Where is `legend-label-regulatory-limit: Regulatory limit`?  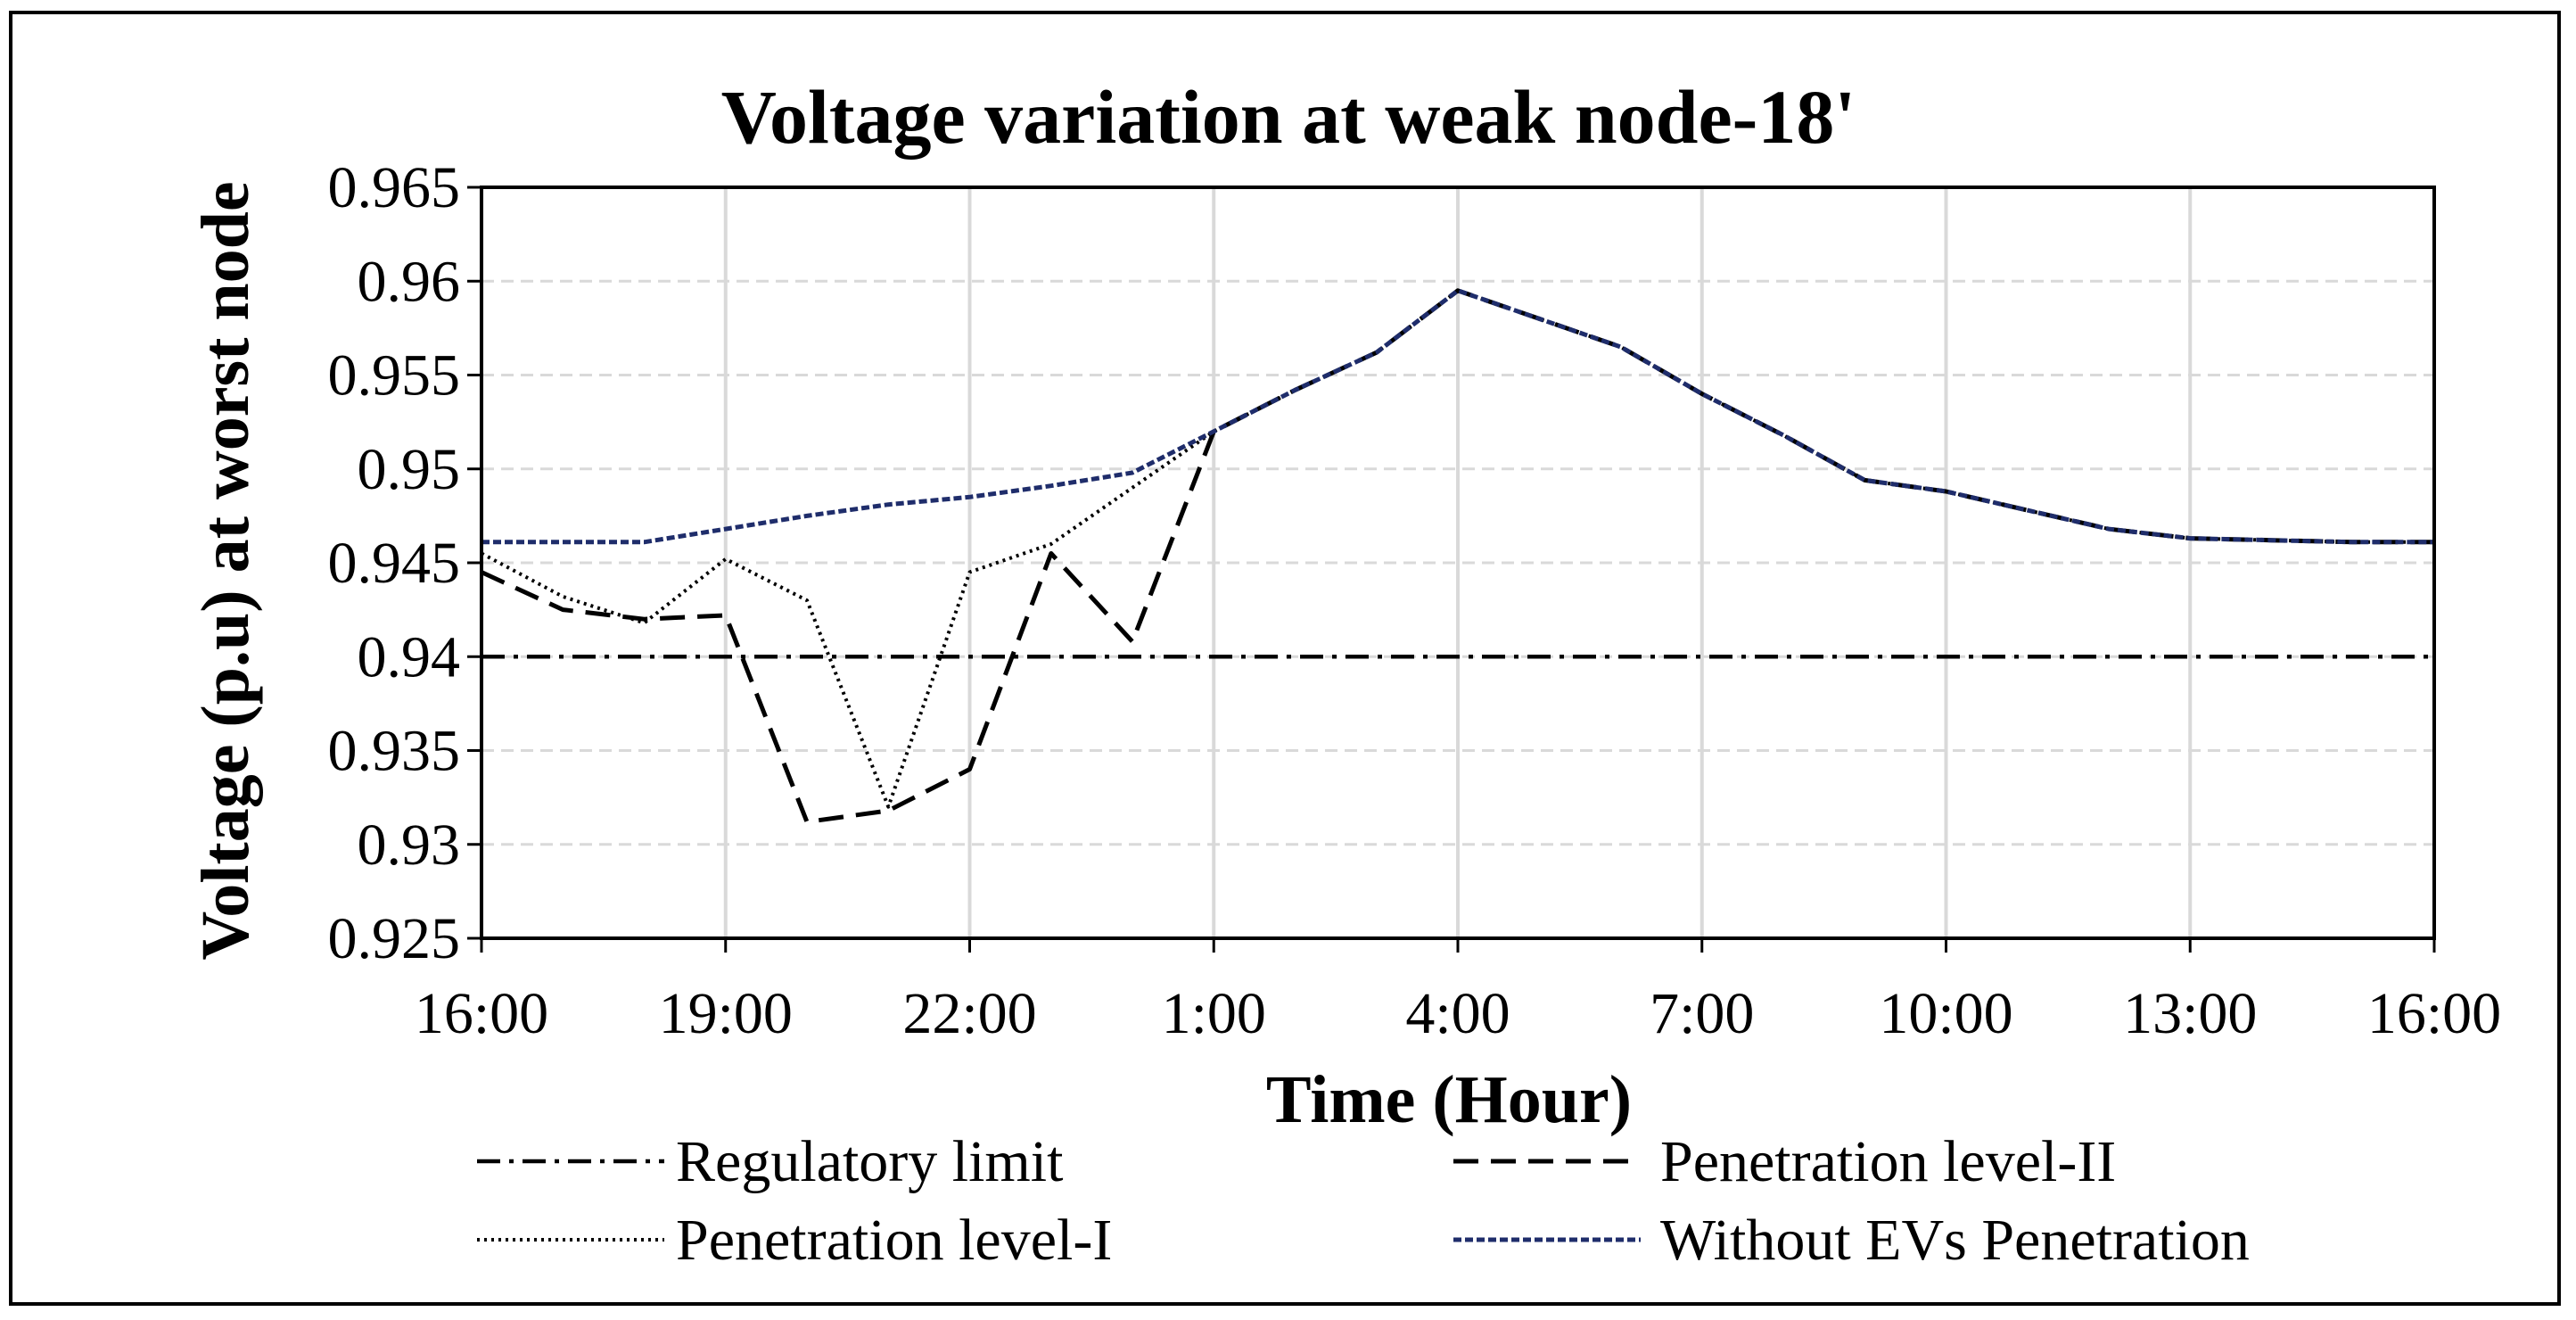 legend-label-regulatory-limit: Regulatory limit is located at coordinates (869, 1161).